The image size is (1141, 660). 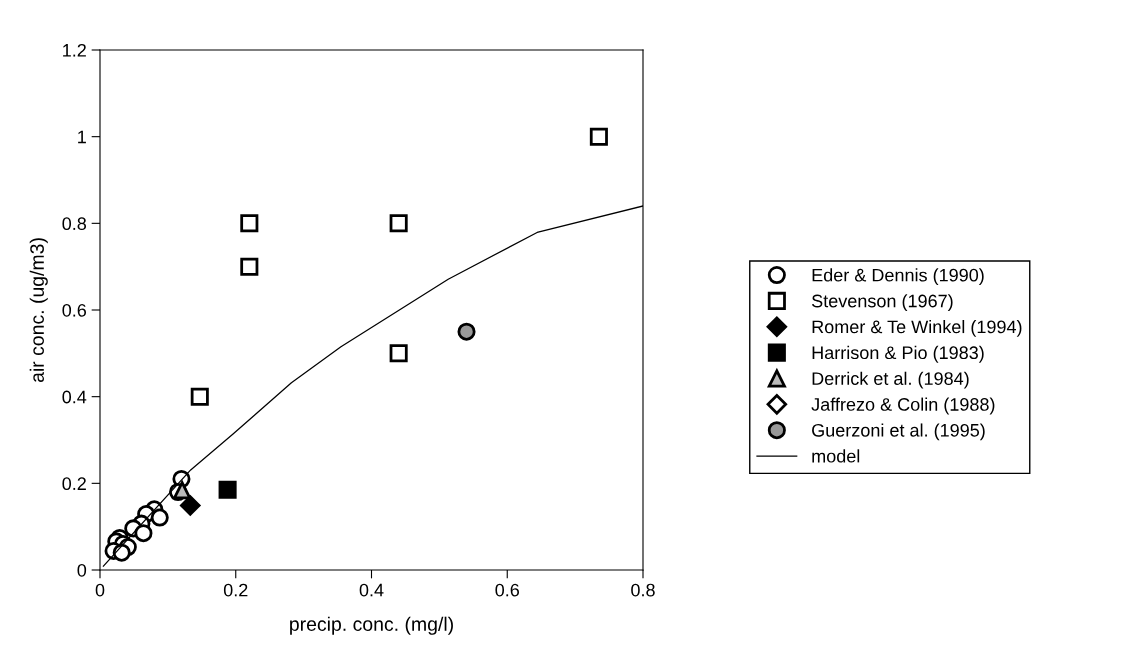 What do you see at coordinates (507, 590) in the screenshot?
I see `x-tick-label: 0.6` at bounding box center [507, 590].